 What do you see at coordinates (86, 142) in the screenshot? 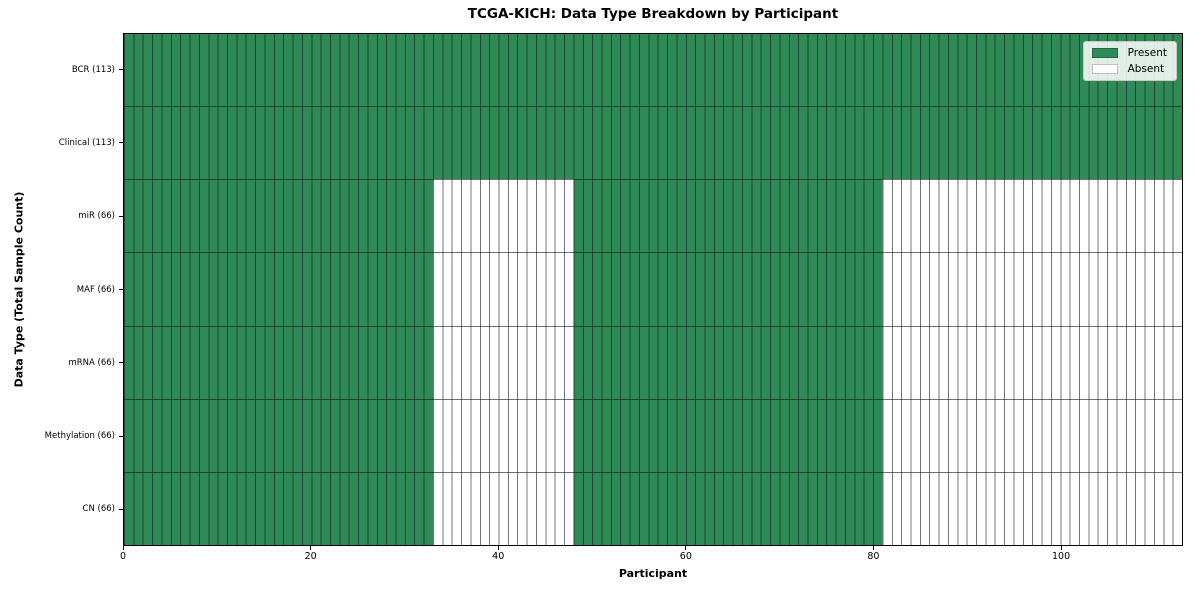
I see `y-tick-label-Clinical: Clinical (113)` at bounding box center [86, 142].